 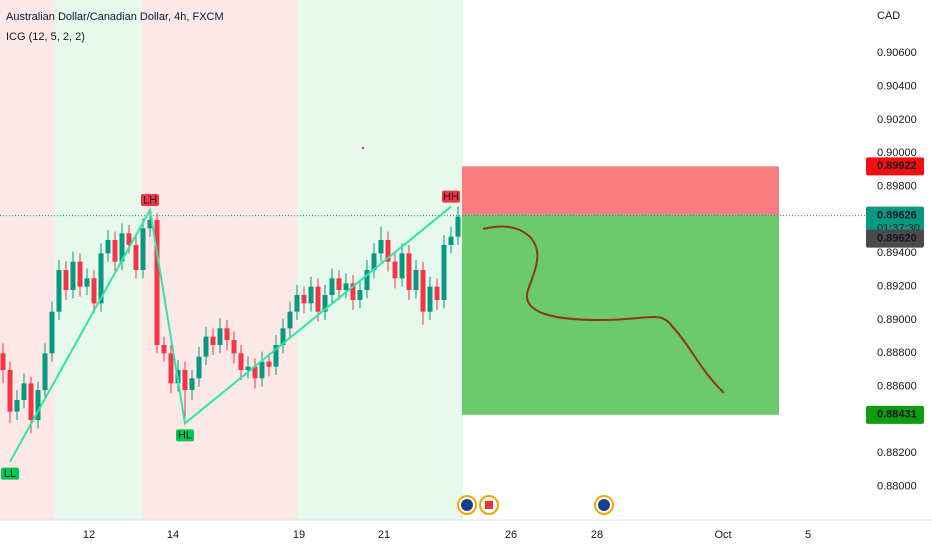 I want to click on indicator-label: ICG (12, 5, 2, 2), so click(x=45, y=37).